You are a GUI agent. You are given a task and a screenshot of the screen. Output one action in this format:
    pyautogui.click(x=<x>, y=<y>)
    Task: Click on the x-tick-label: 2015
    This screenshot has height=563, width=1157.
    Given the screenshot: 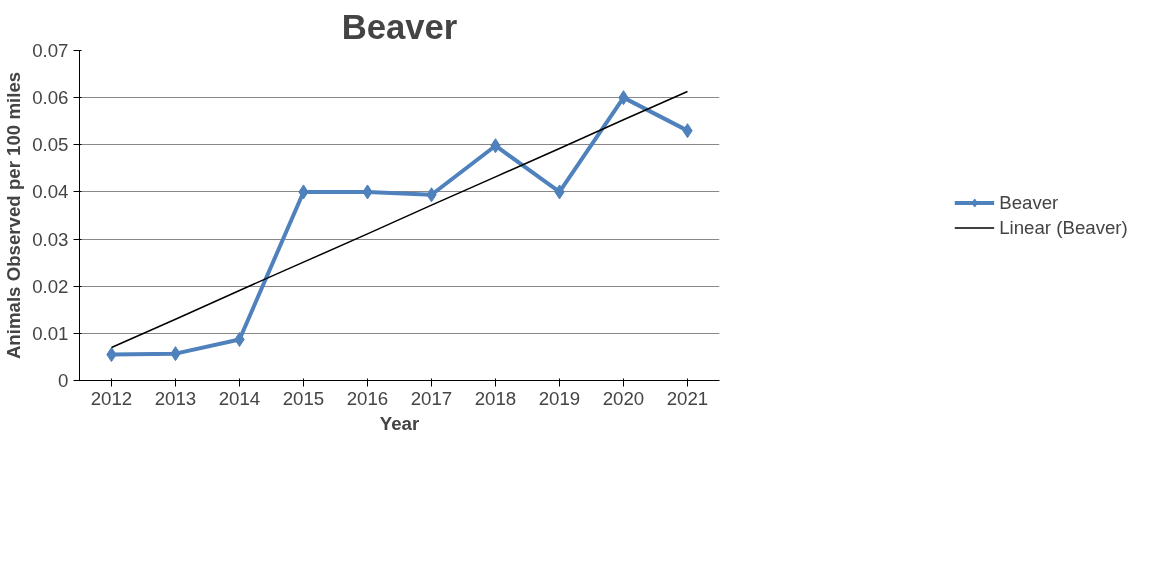 What is the action you would take?
    pyautogui.click(x=303, y=398)
    